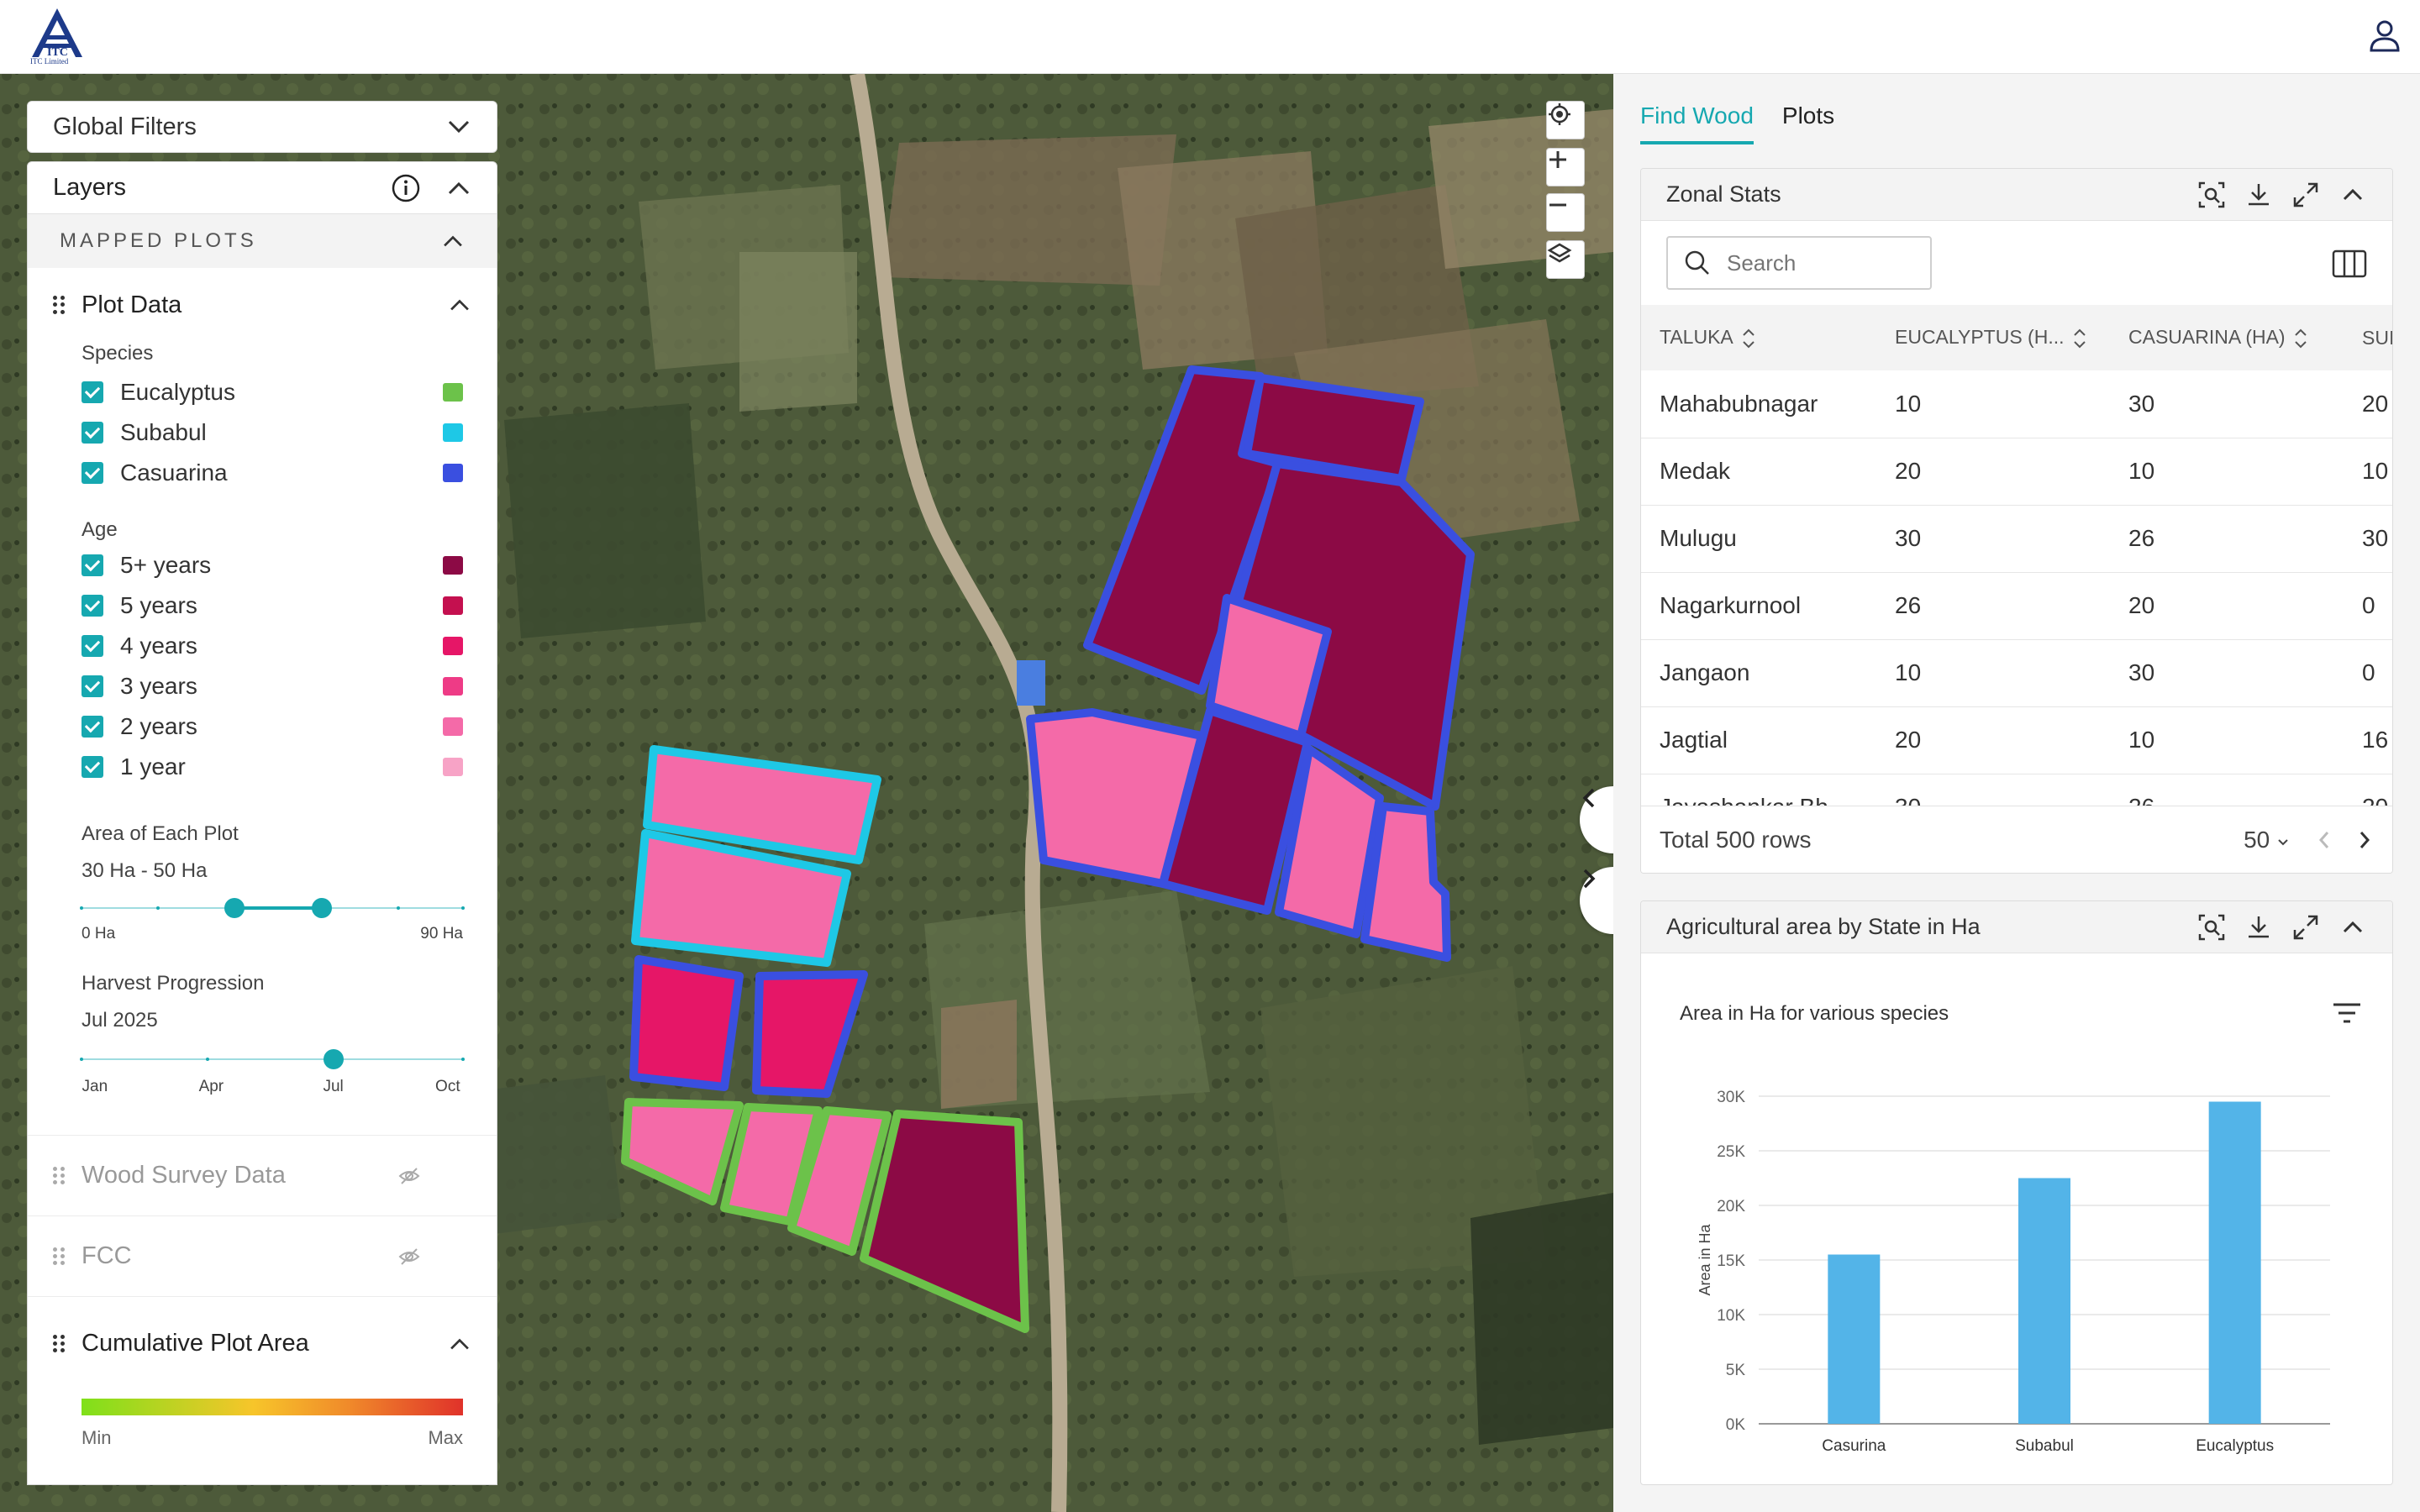 The height and width of the screenshot is (1512, 2420). I want to click on mapped-plots-header: MAPPED PLOTS, so click(262, 241).